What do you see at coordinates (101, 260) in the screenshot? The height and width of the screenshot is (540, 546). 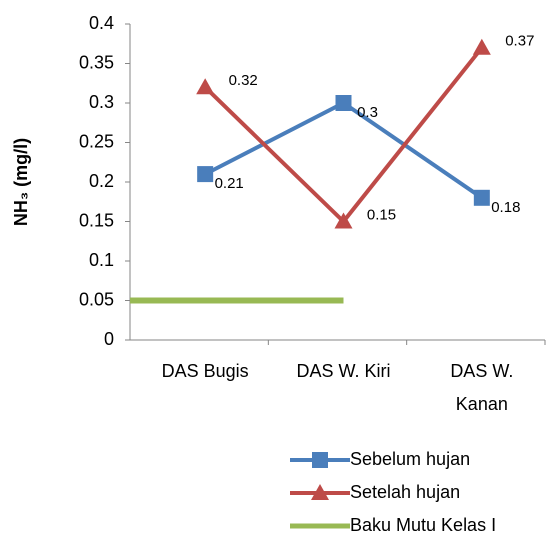 I see `y-tick-label: 0.1` at bounding box center [101, 260].